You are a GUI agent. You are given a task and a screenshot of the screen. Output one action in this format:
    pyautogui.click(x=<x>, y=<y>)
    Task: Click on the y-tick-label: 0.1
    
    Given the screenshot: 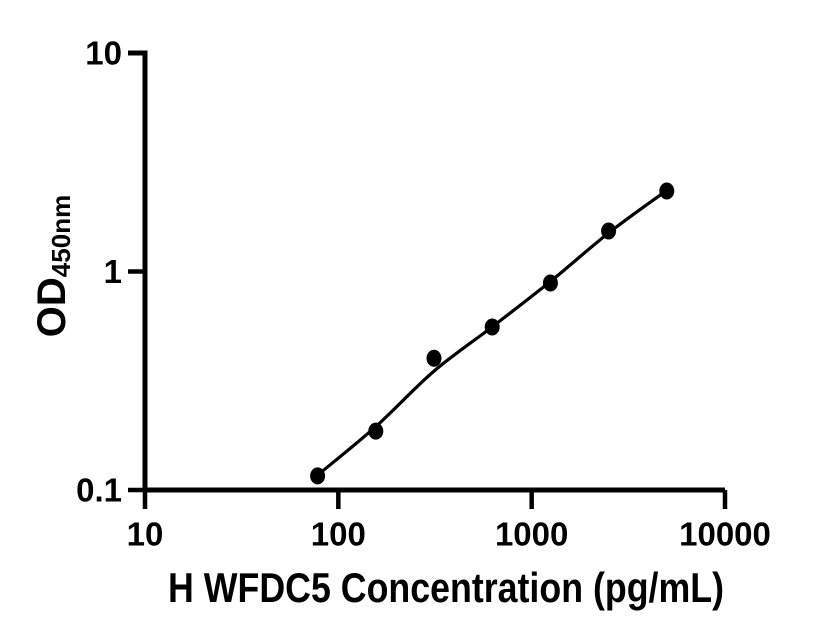 What is the action you would take?
    pyautogui.click(x=99, y=490)
    